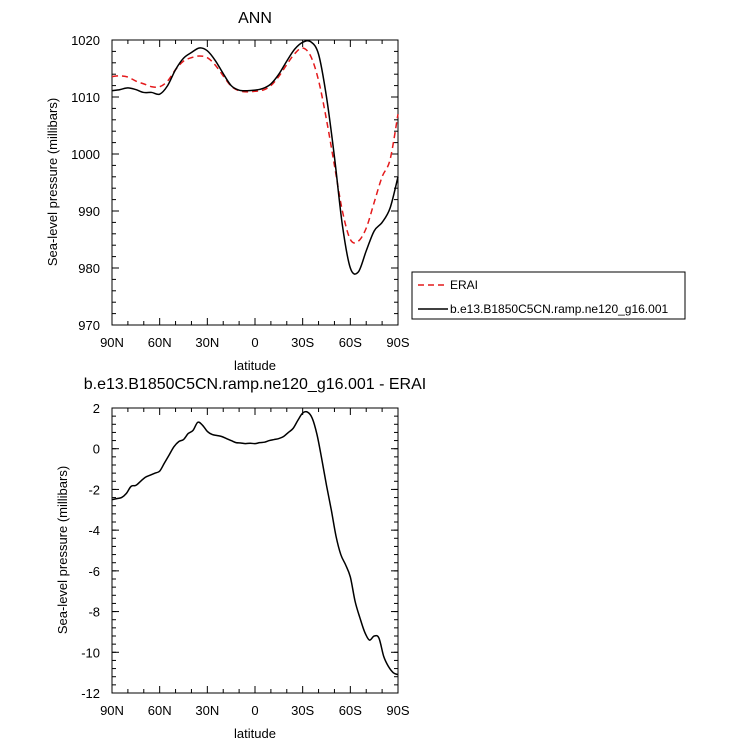 The image size is (733, 745). I want to click on bottom-ytick-label: -6, so click(94, 571).